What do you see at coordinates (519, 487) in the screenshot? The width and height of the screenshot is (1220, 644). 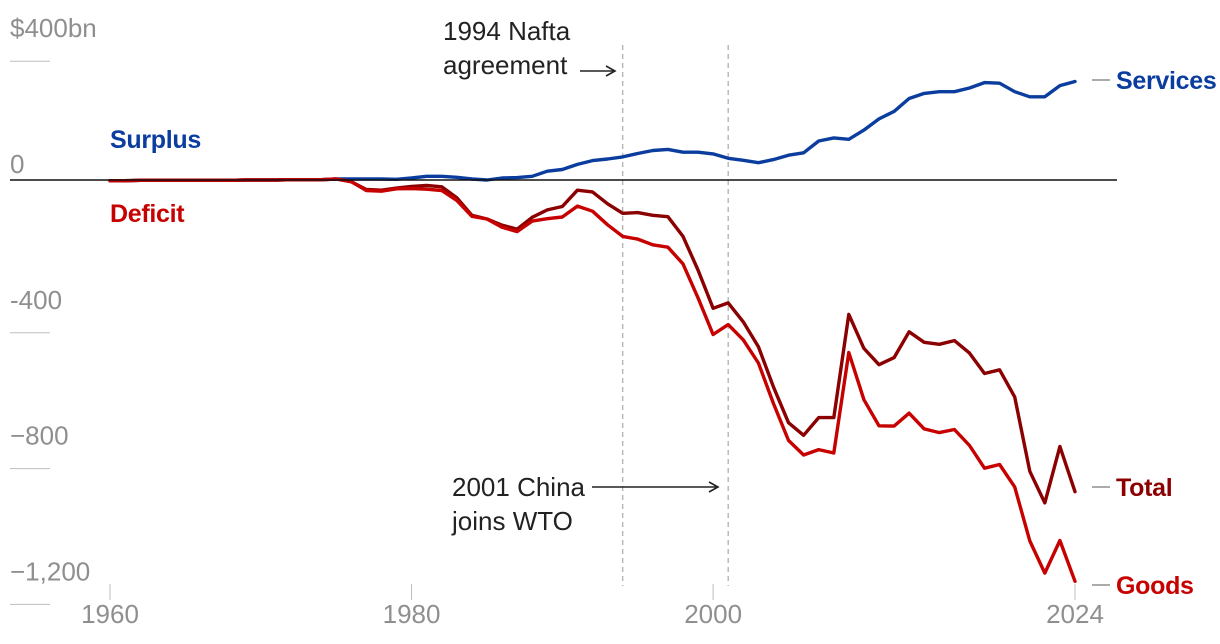 I see `annotation-text: 2001 China` at bounding box center [519, 487].